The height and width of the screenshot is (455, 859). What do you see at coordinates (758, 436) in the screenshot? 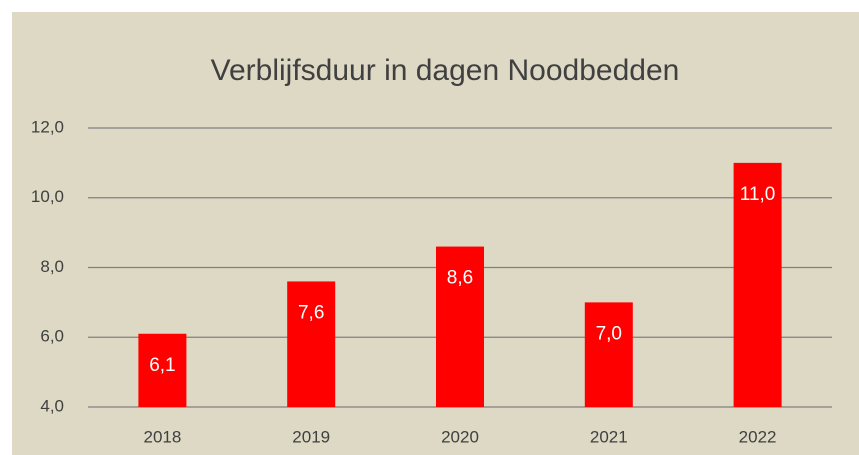
I see `x-tick-label: 2022` at bounding box center [758, 436].